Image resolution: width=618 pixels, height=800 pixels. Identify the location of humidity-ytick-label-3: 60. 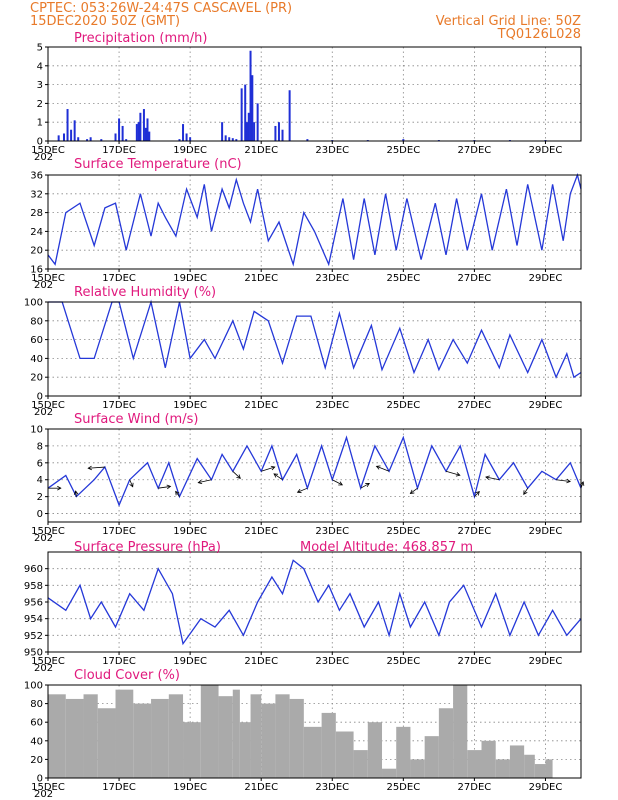
(36, 340).